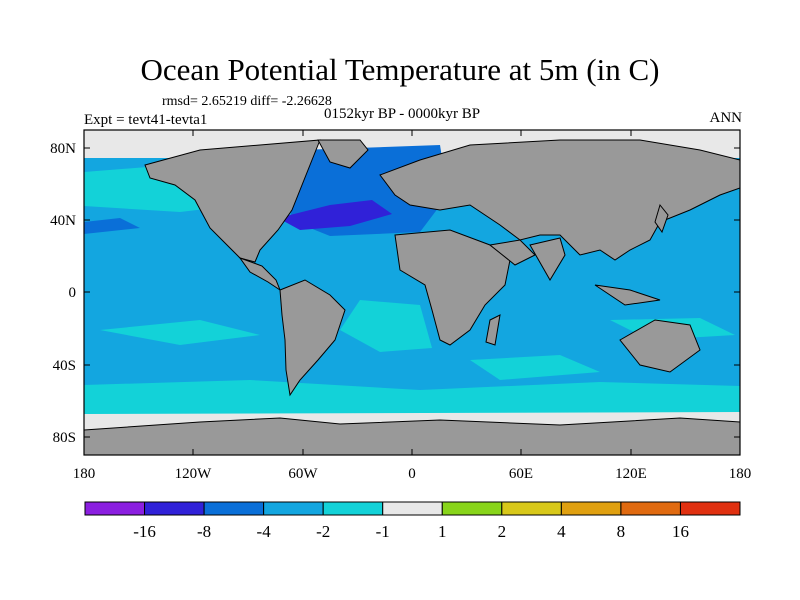 The width and height of the screenshot is (800, 600). What do you see at coordinates (194, 474) in the screenshot?
I see `x-tick-label: 120W` at bounding box center [194, 474].